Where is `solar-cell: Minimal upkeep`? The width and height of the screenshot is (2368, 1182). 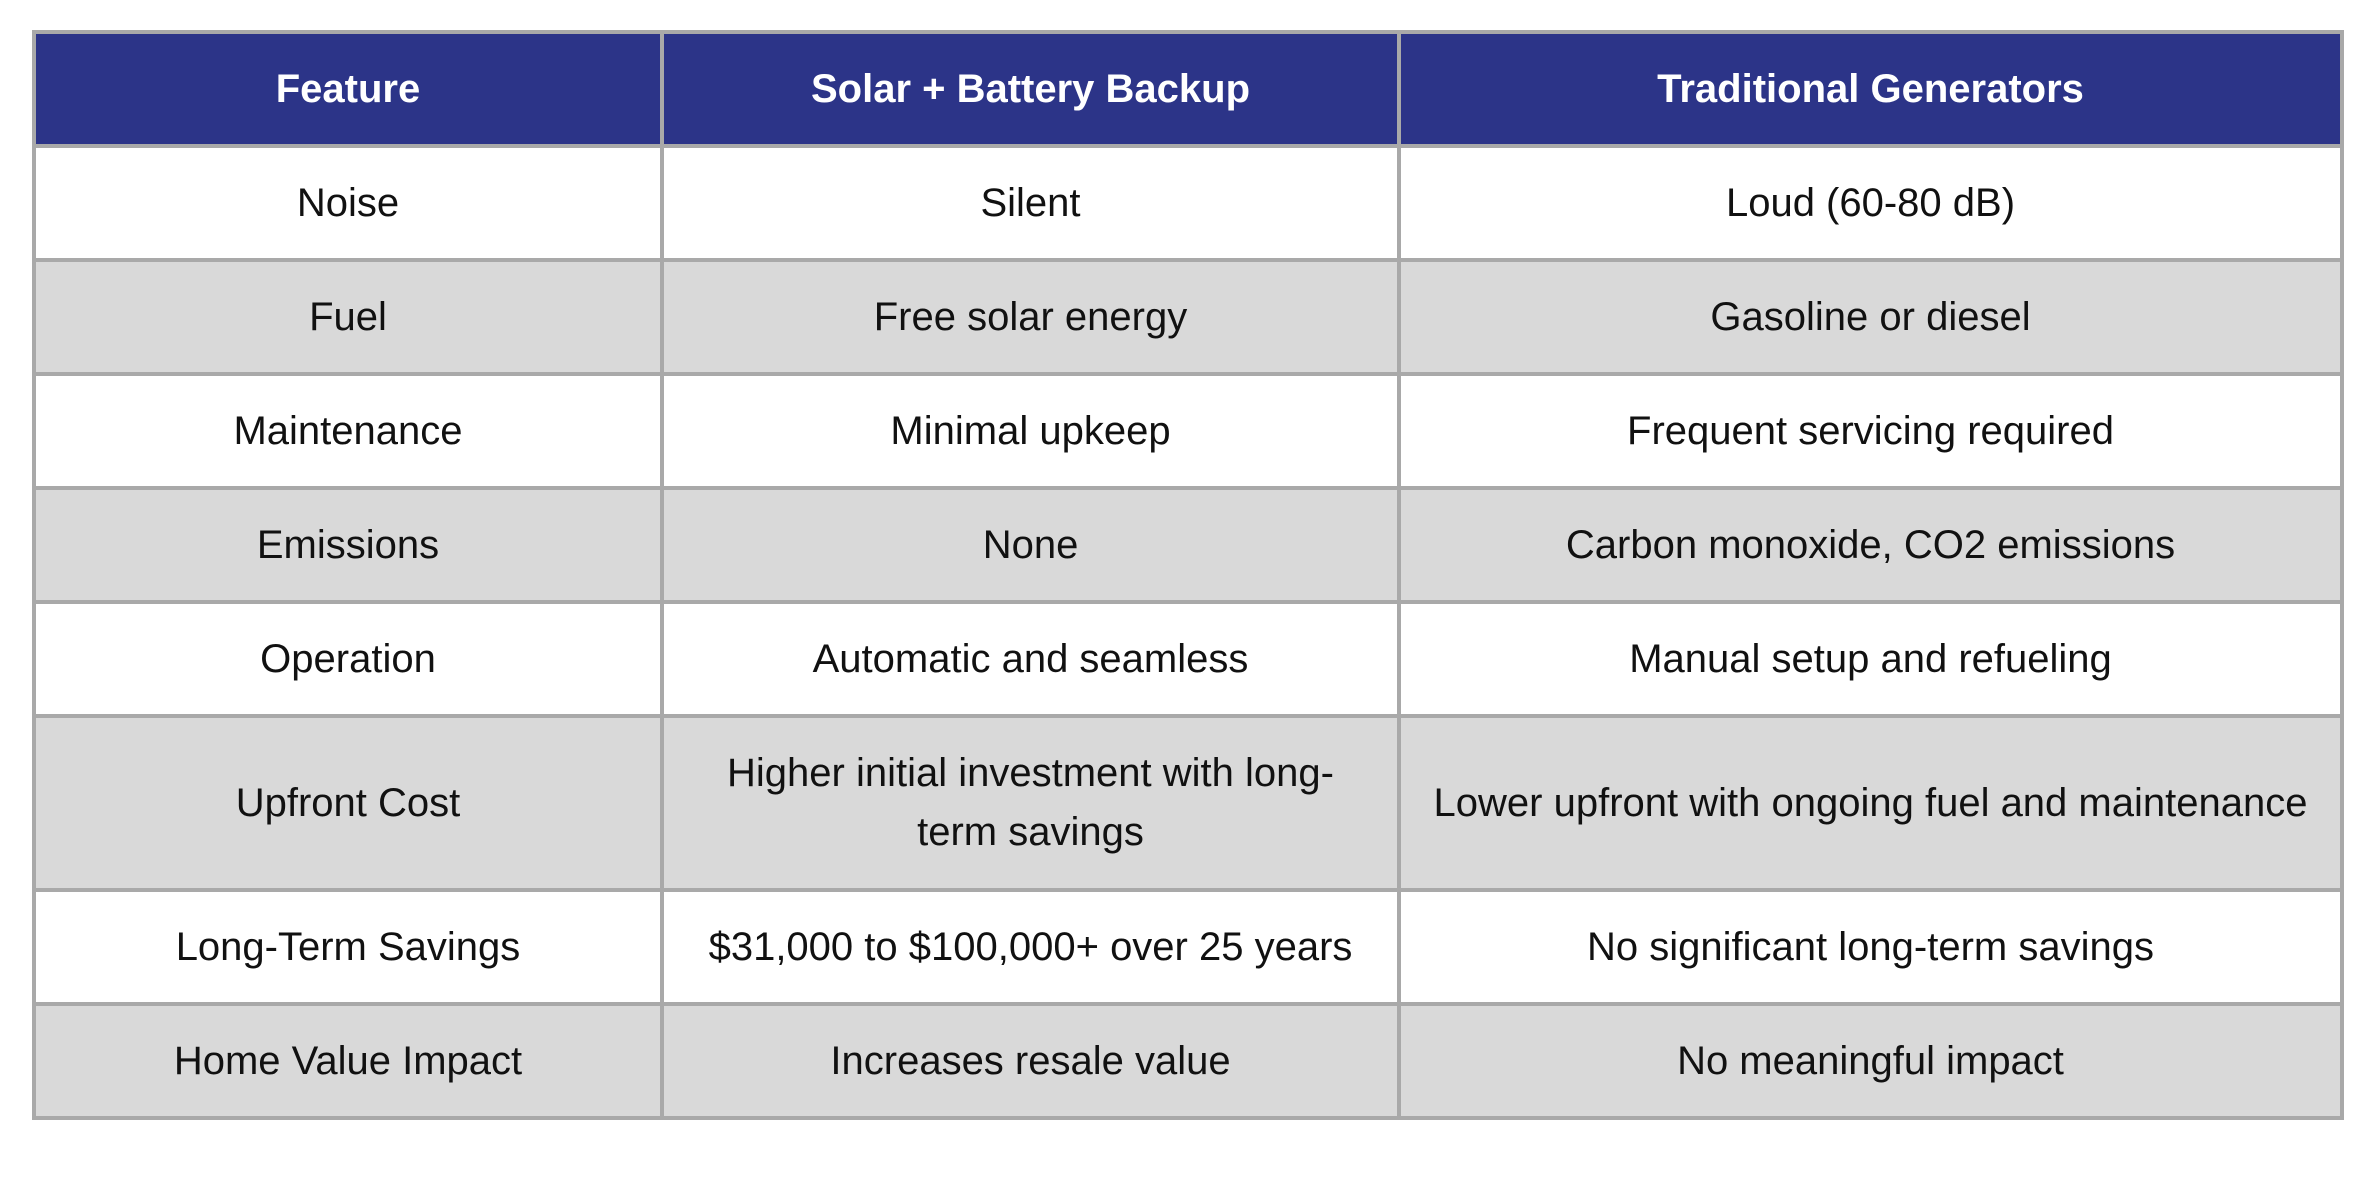
solar-cell: Minimal upkeep is located at coordinates (1030, 431).